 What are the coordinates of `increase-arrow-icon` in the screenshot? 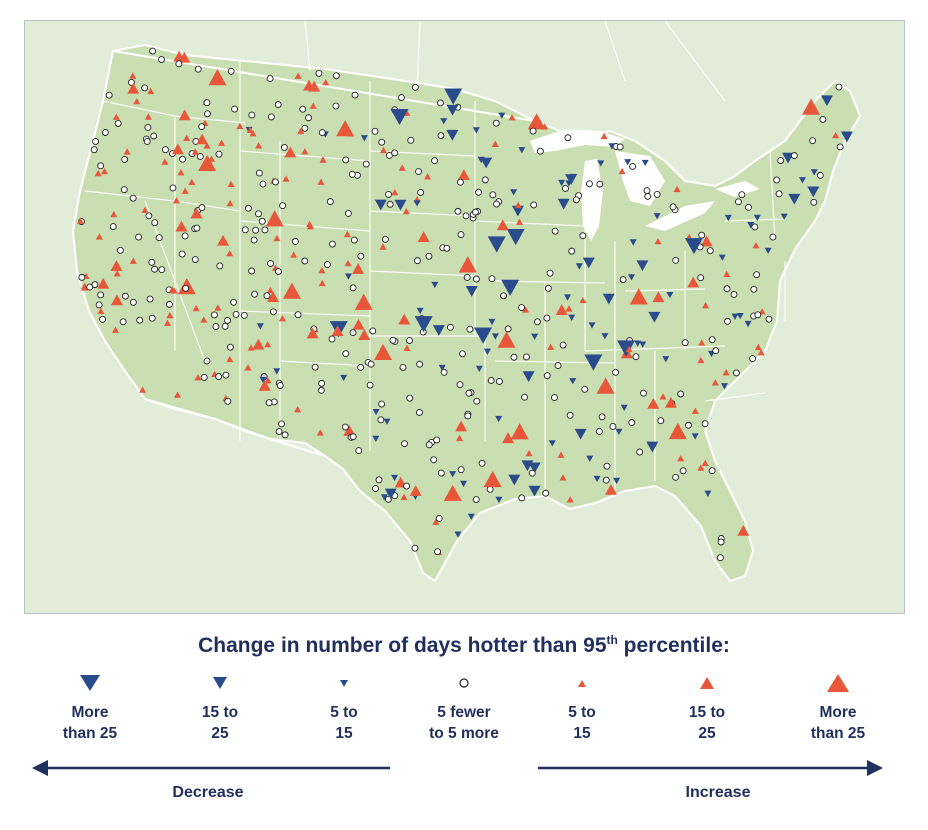 It's located at (710, 768).